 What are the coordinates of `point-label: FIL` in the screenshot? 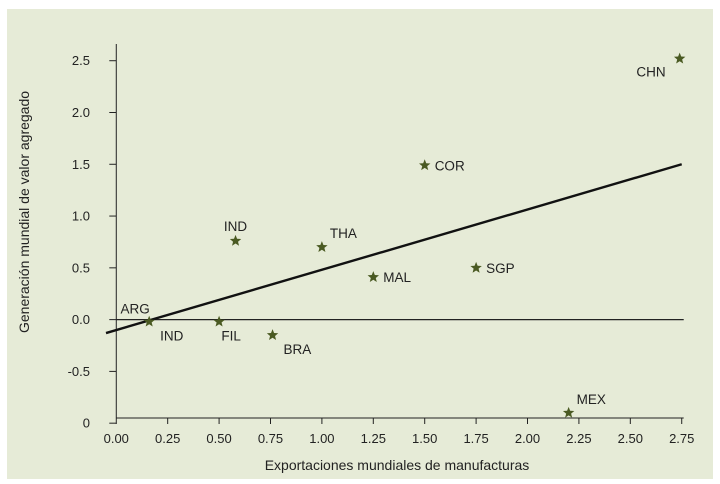 It's located at (231, 336).